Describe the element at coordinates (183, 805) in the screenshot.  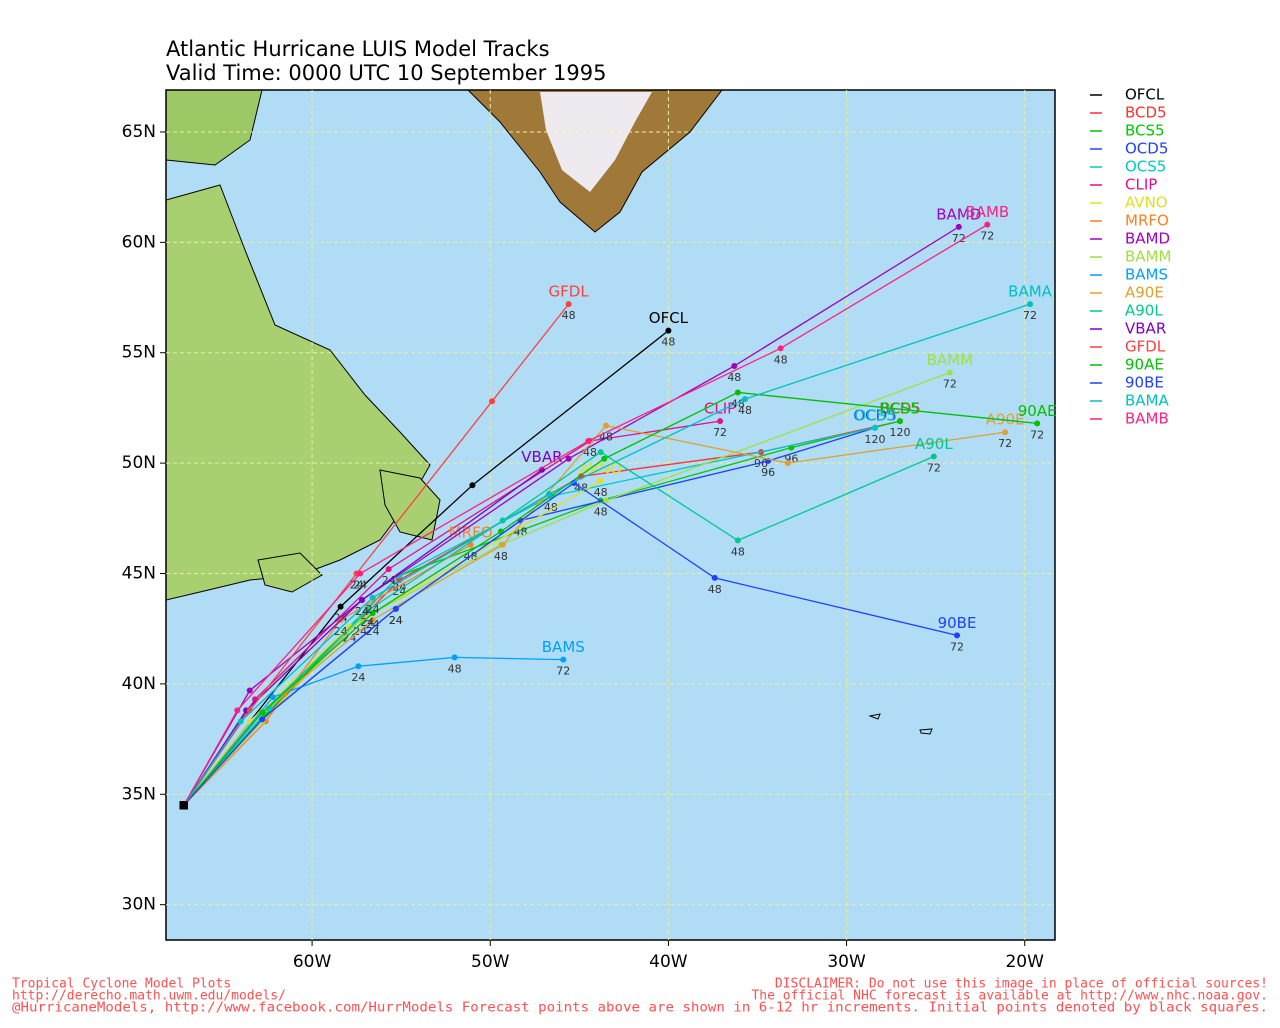
I see `initial-point` at that location.